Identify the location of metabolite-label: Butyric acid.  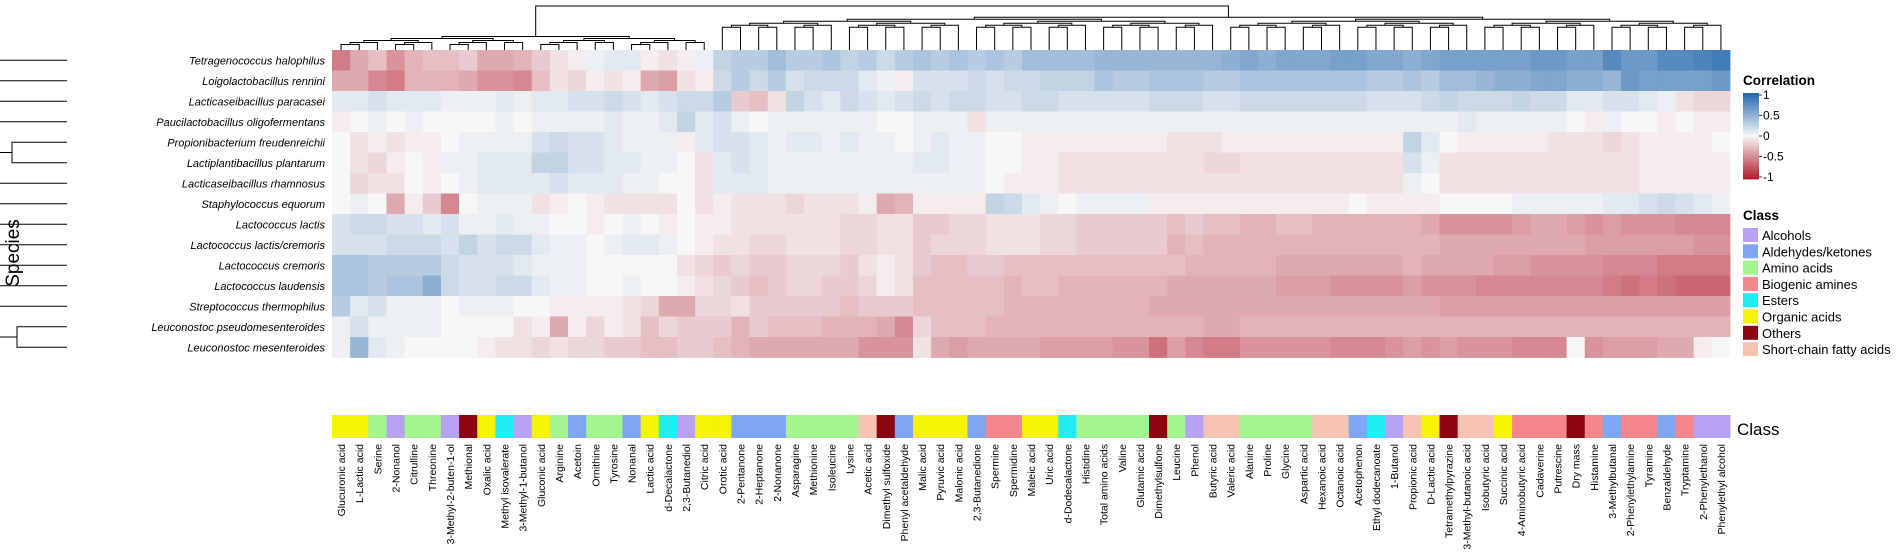
(1214, 471).